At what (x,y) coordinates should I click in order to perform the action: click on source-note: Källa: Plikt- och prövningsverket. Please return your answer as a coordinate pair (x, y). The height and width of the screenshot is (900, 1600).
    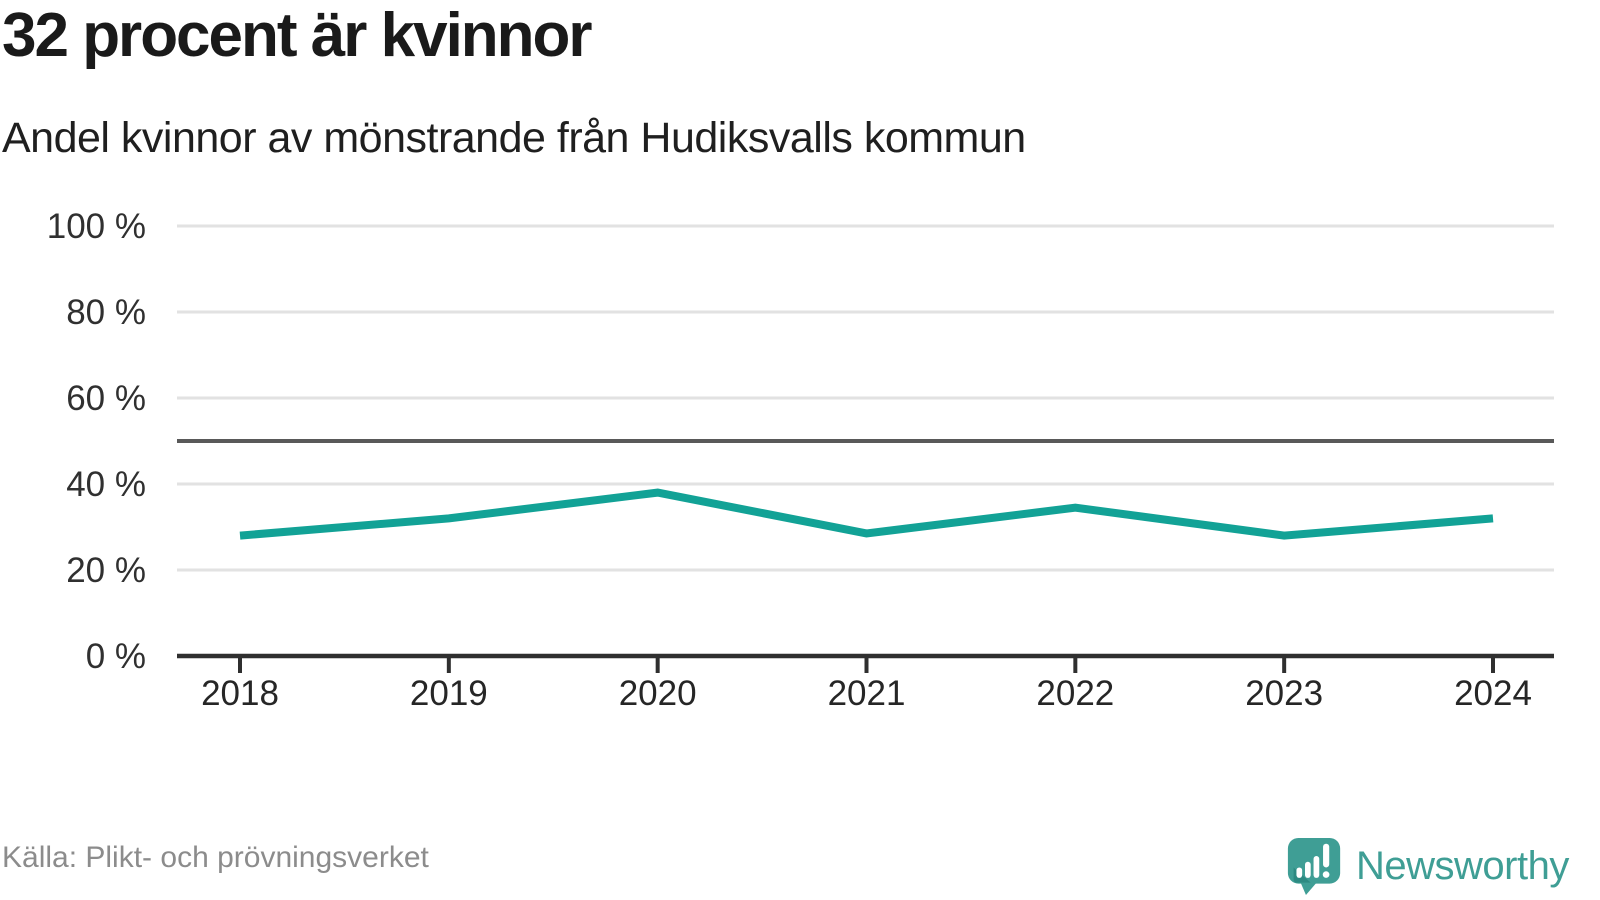
    Looking at the image, I should click on (215, 857).